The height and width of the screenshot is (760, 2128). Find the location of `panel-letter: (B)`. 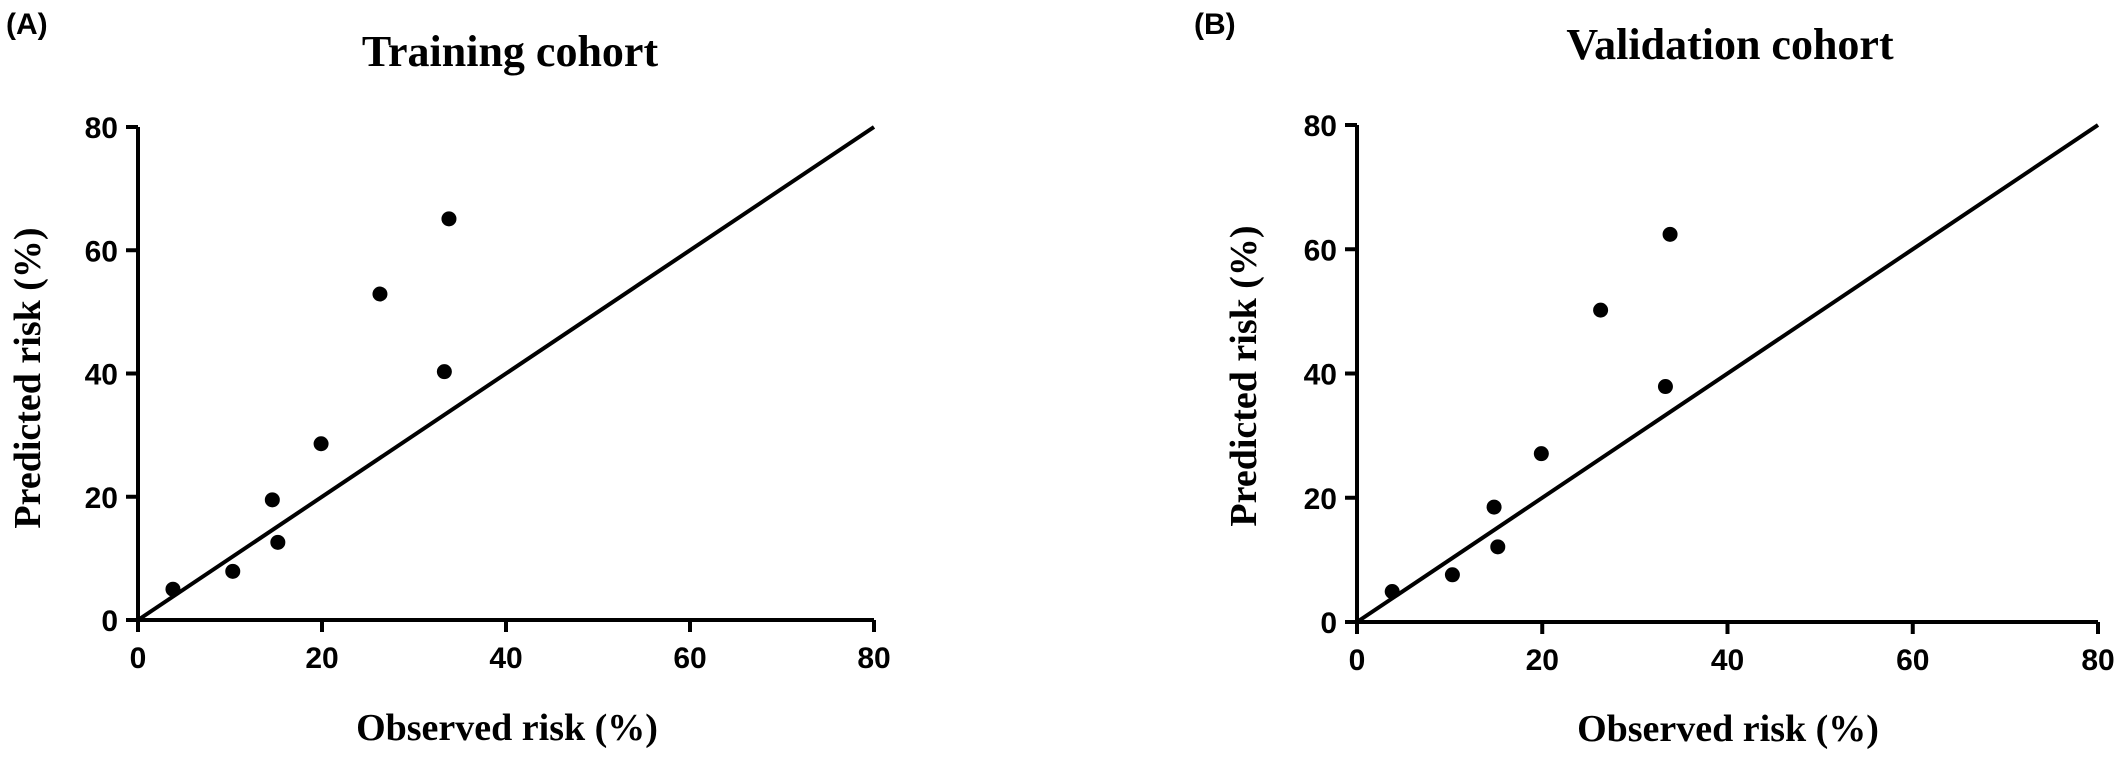

panel-letter: (B) is located at coordinates (1215, 24).